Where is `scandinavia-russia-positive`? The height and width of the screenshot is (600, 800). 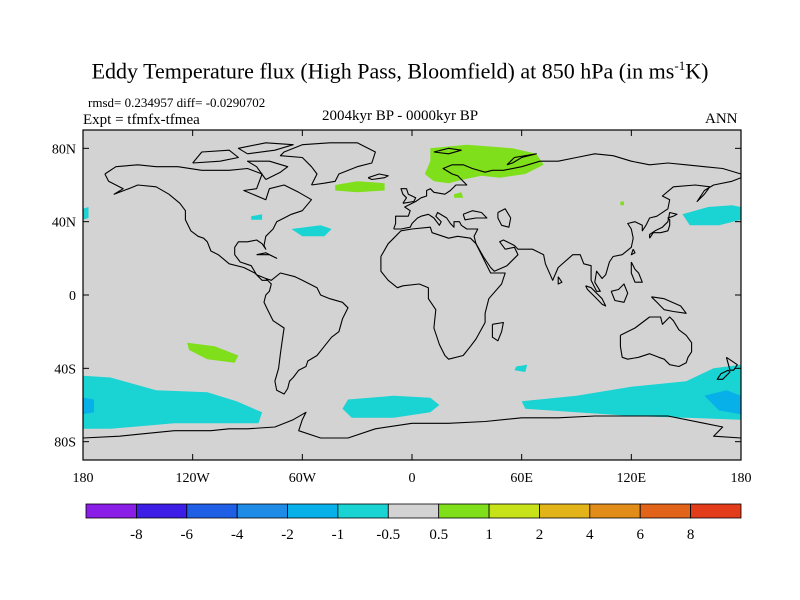 scandinavia-russia-positive is located at coordinates (484, 164).